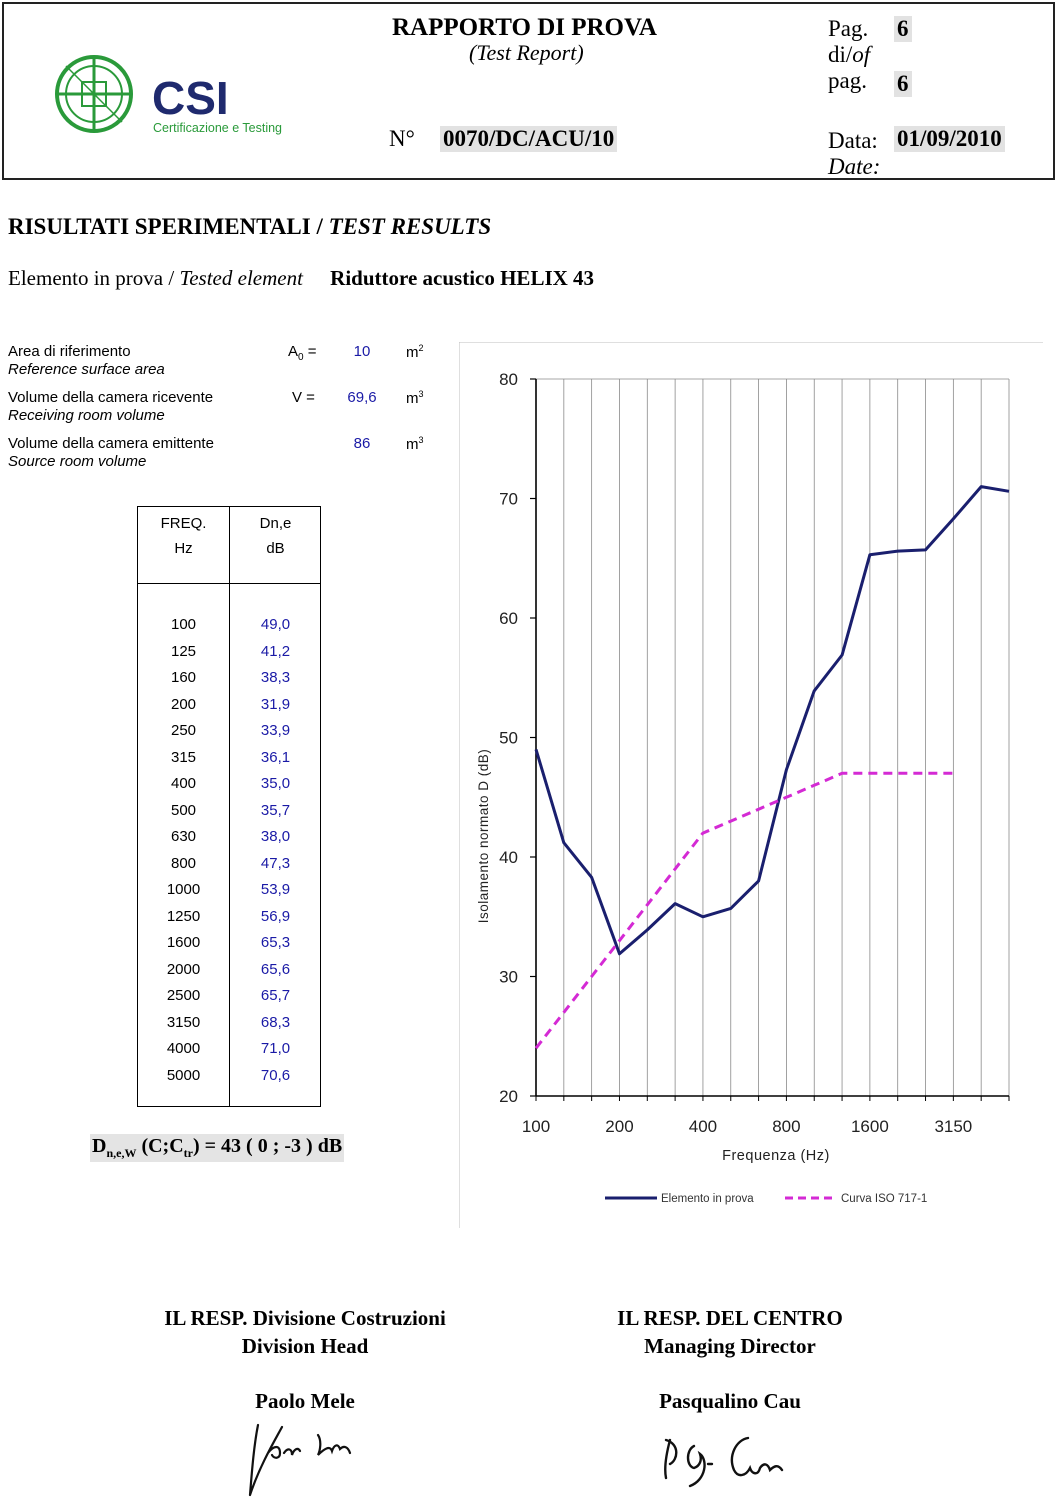  I want to click on number-label: N°, so click(402, 138).